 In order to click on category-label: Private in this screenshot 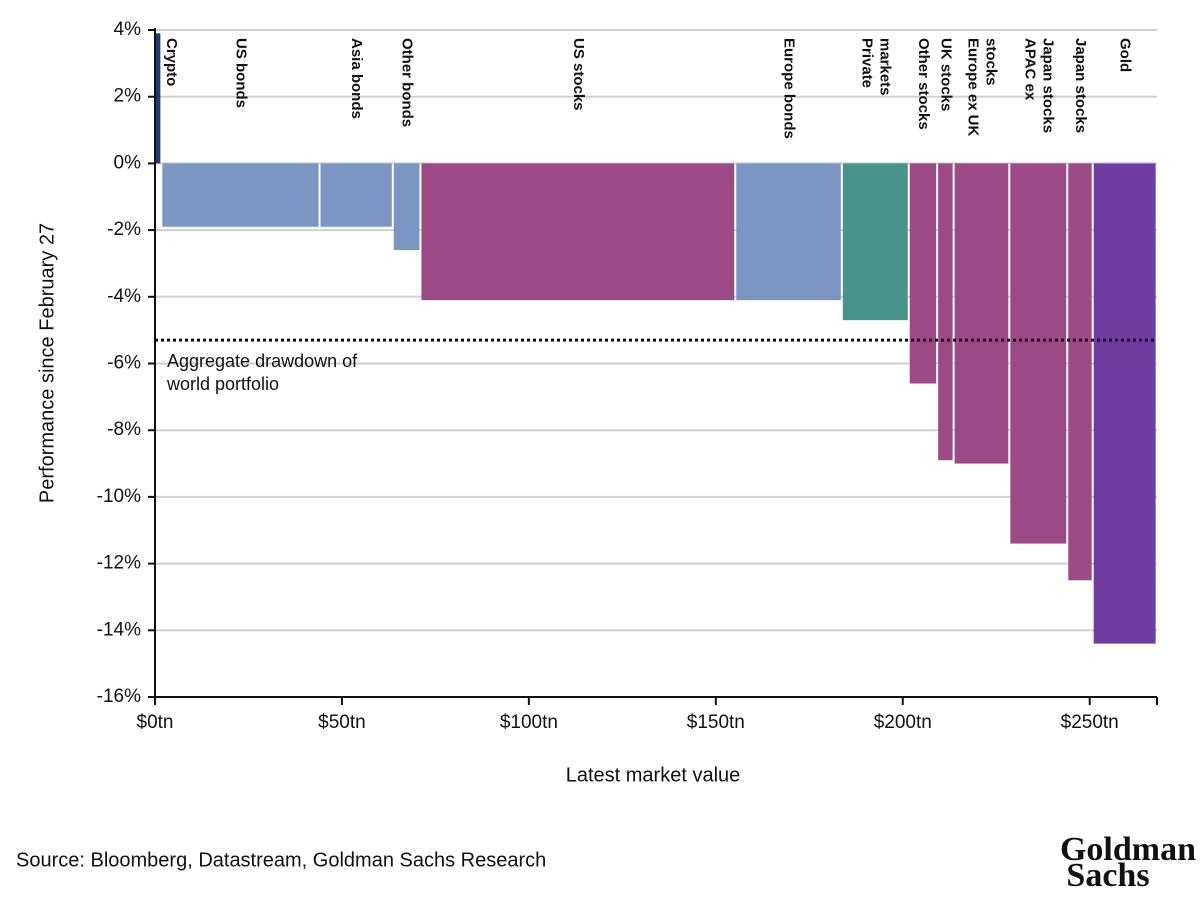, I will do `click(866, 63)`.